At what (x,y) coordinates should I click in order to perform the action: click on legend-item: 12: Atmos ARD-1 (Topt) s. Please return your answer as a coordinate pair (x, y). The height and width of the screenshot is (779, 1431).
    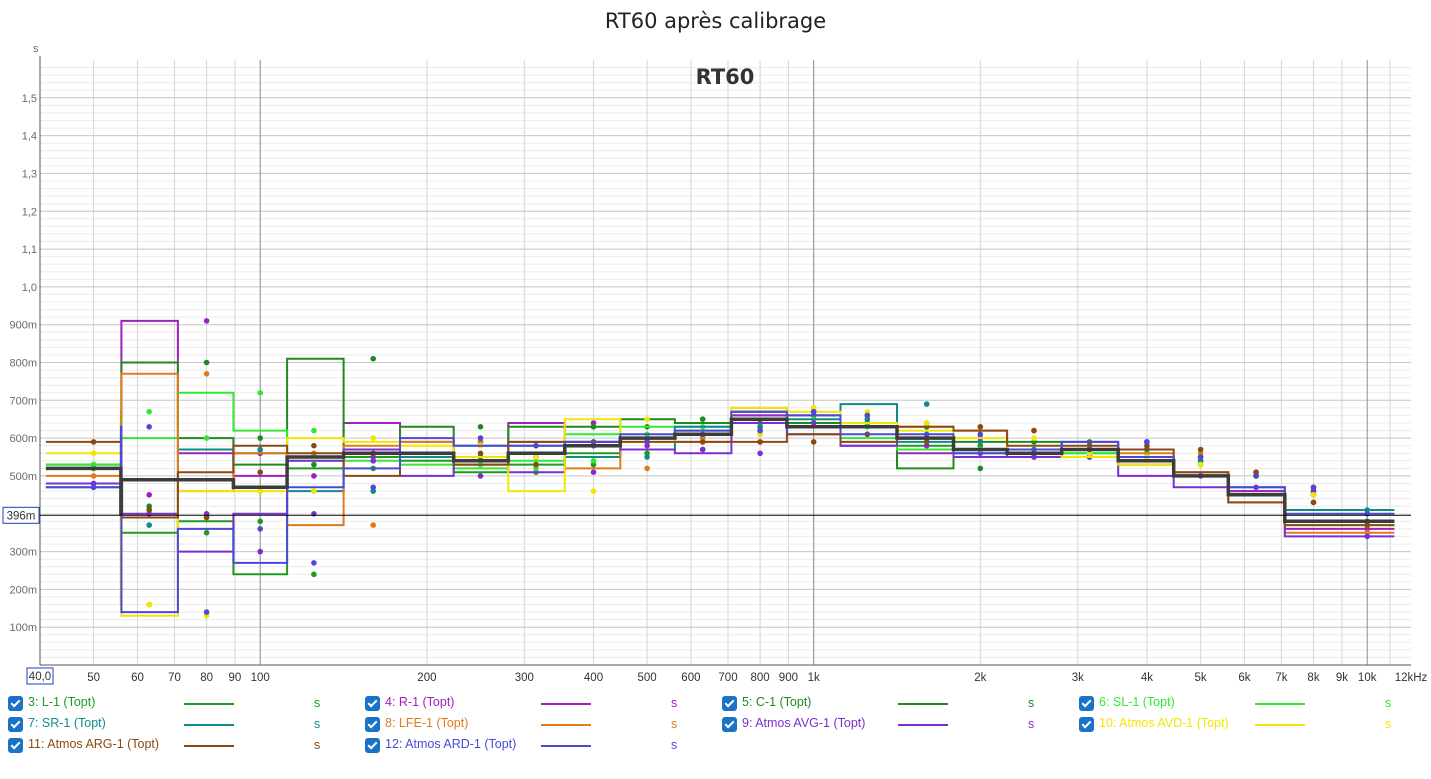
    Looking at the image, I should click on (530, 746).